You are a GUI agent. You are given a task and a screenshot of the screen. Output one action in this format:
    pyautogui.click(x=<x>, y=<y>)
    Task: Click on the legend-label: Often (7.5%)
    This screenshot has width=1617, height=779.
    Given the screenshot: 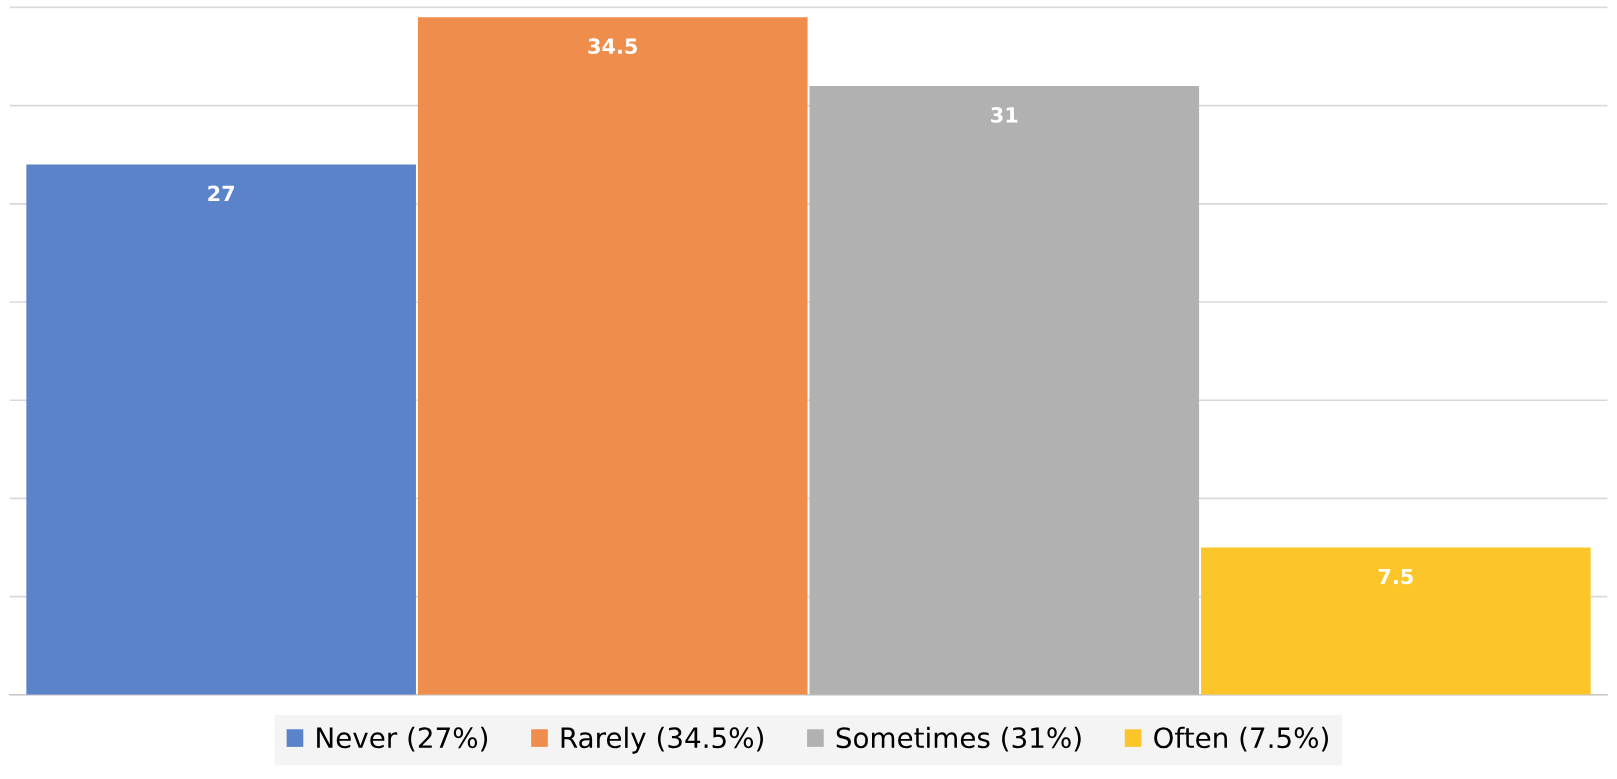 What is the action you would take?
    pyautogui.click(x=1241, y=739)
    